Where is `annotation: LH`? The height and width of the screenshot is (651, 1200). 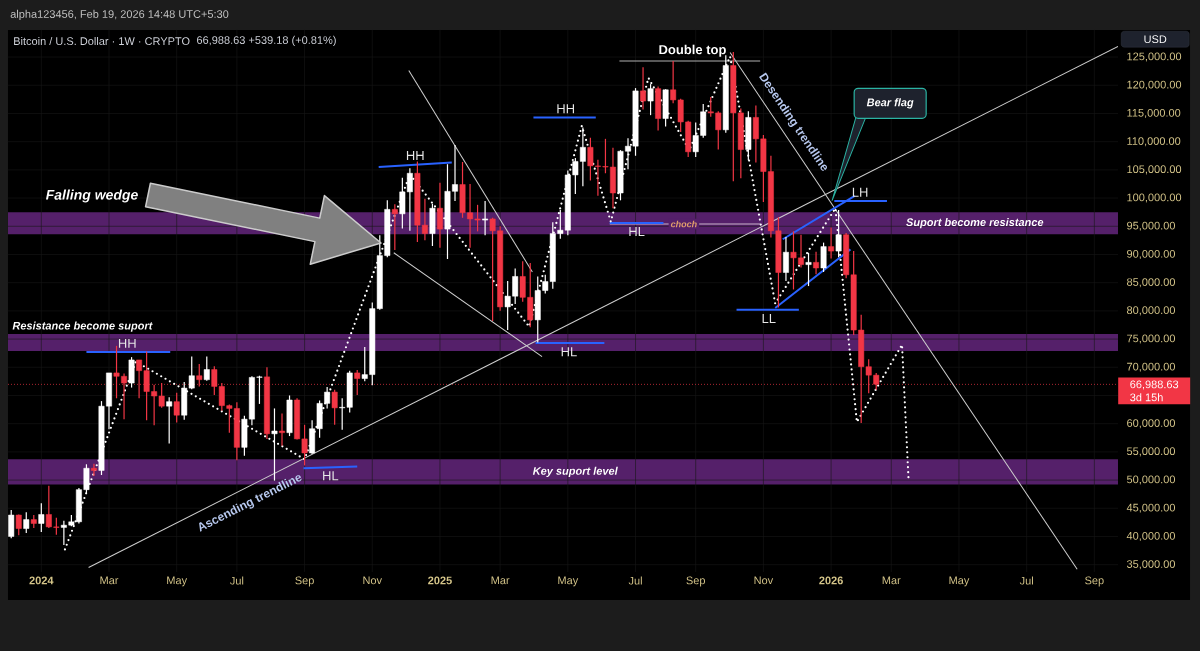
annotation: LH is located at coordinates (860, 192).